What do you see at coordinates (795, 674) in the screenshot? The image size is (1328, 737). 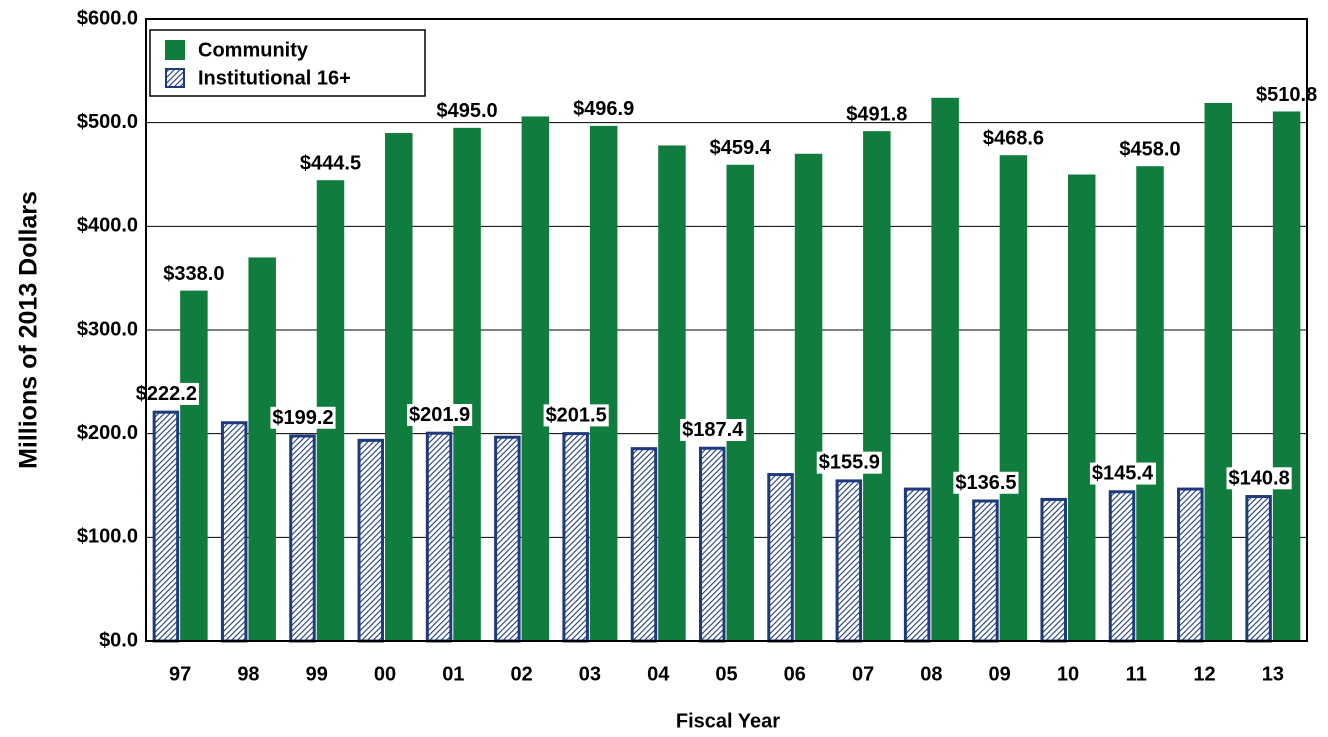 I see `x-tick-label: 06` at bounding box center [795, 674].